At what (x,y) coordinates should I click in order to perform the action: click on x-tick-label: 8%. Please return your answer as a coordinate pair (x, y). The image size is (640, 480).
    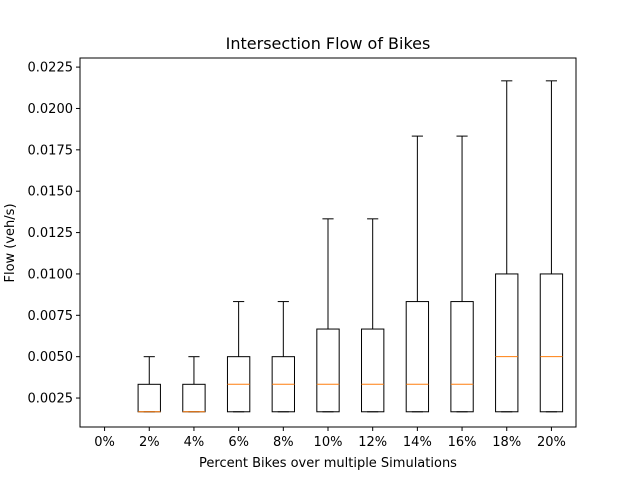
    Looking at the image, I should click on (283, 442).